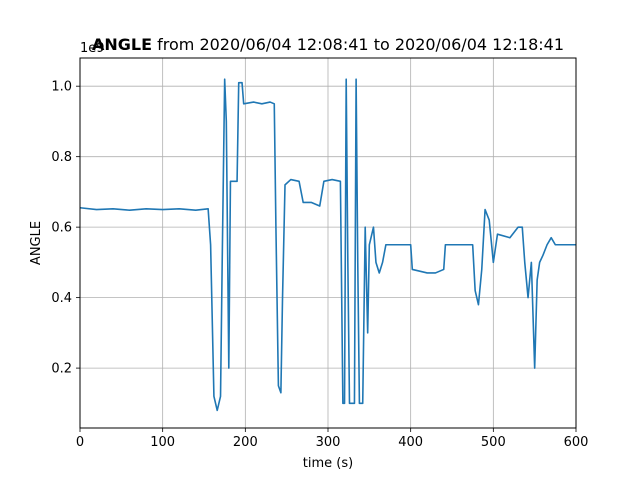 This screenshot has width=640, height=480. What do you see at coordinates (61, 298) in the screenshot?
I see `y-tick-label: 0.4` at bounding box center [61, 298].